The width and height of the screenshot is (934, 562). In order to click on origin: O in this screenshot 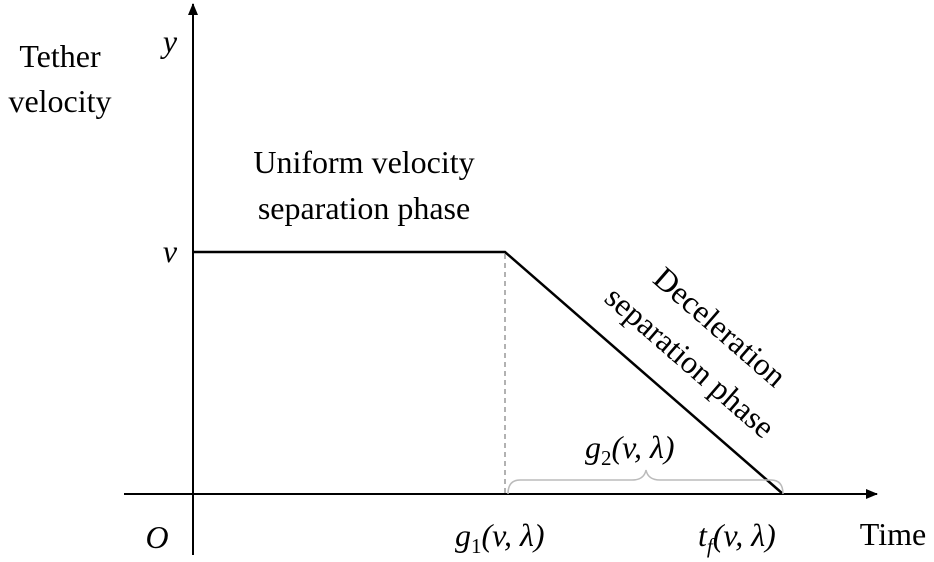, I will do `click(156, 537)`.